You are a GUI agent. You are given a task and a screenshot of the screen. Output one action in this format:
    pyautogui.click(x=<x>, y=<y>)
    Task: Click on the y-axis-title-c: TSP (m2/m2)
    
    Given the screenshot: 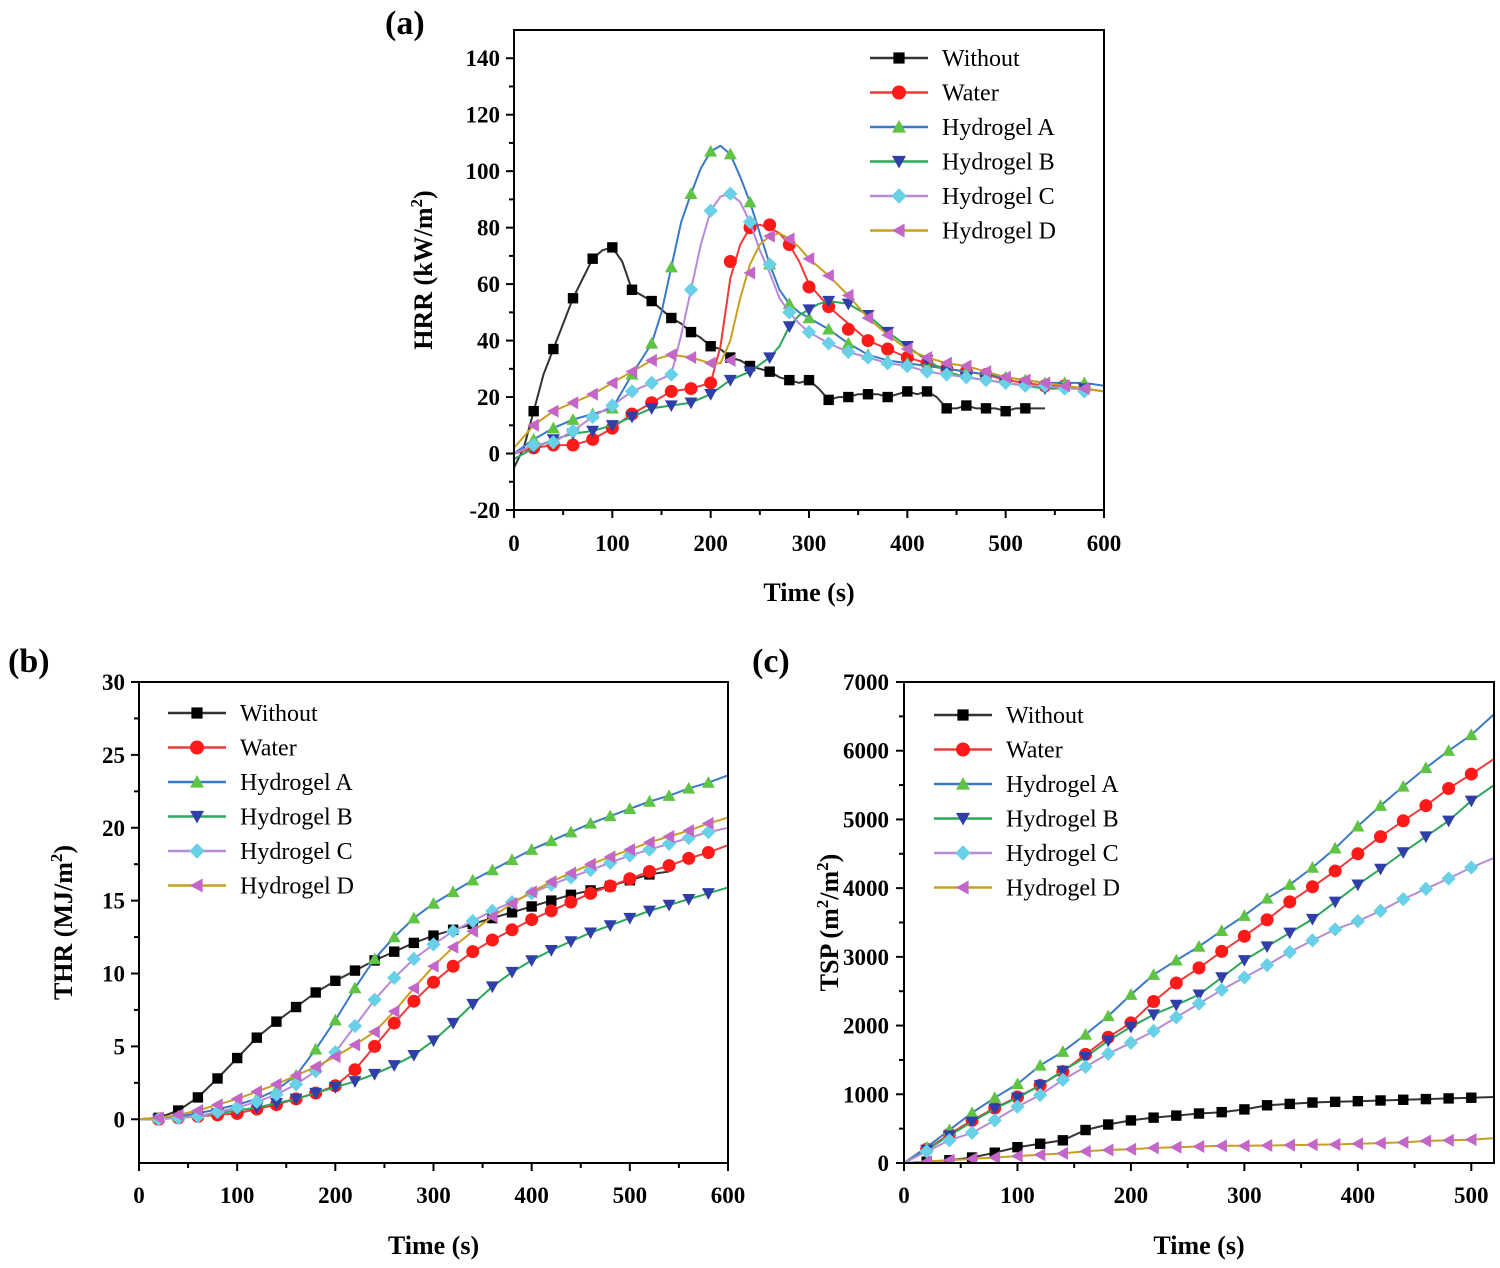 What is the action you would take?
    pyautogui.click(x=828, y=923)
    